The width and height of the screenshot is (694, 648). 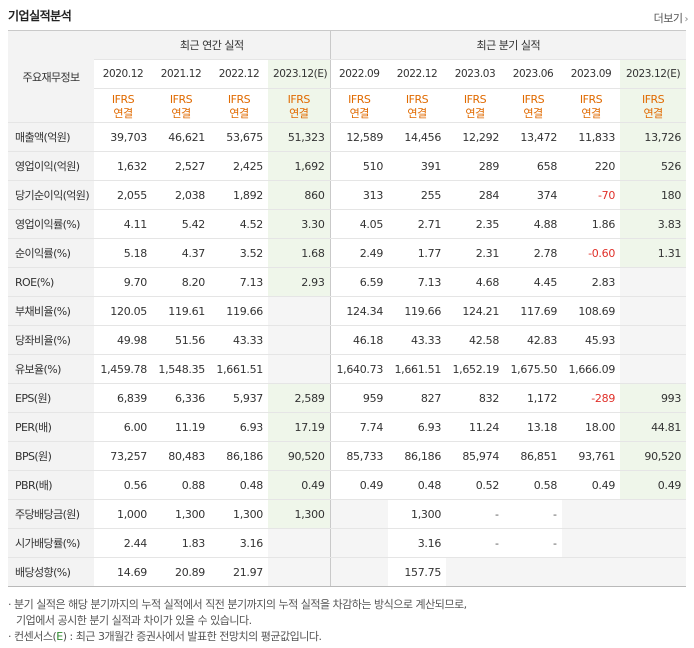 What do you see at coordinates (123, 166) in the screenshot?
I see `value-cell: 1,632` at bounding box center [123, 166].